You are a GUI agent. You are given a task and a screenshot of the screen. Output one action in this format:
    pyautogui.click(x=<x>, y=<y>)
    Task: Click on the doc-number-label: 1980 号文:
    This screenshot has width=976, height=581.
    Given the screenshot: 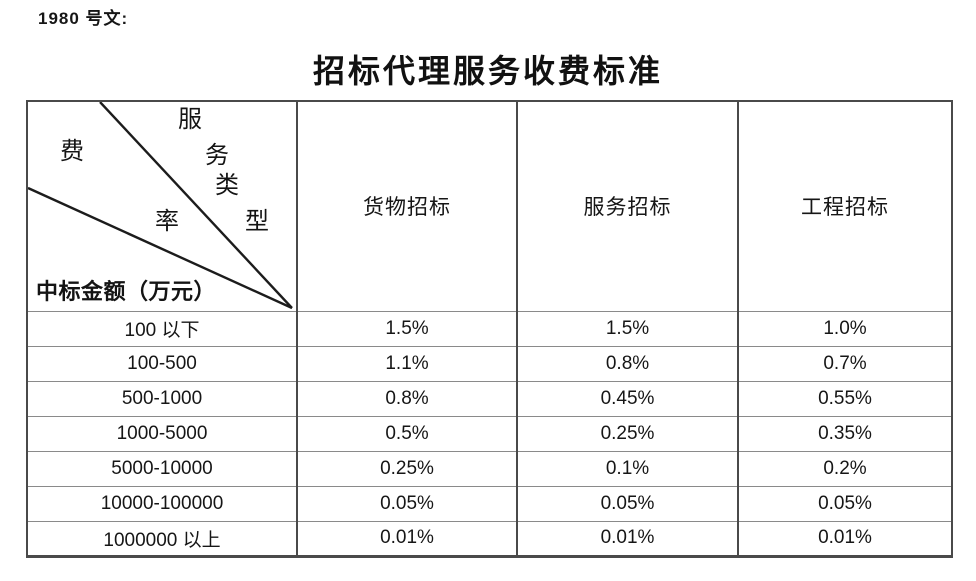 What is the action you would take?
    pyautogui.click(x=83, y=18)
    